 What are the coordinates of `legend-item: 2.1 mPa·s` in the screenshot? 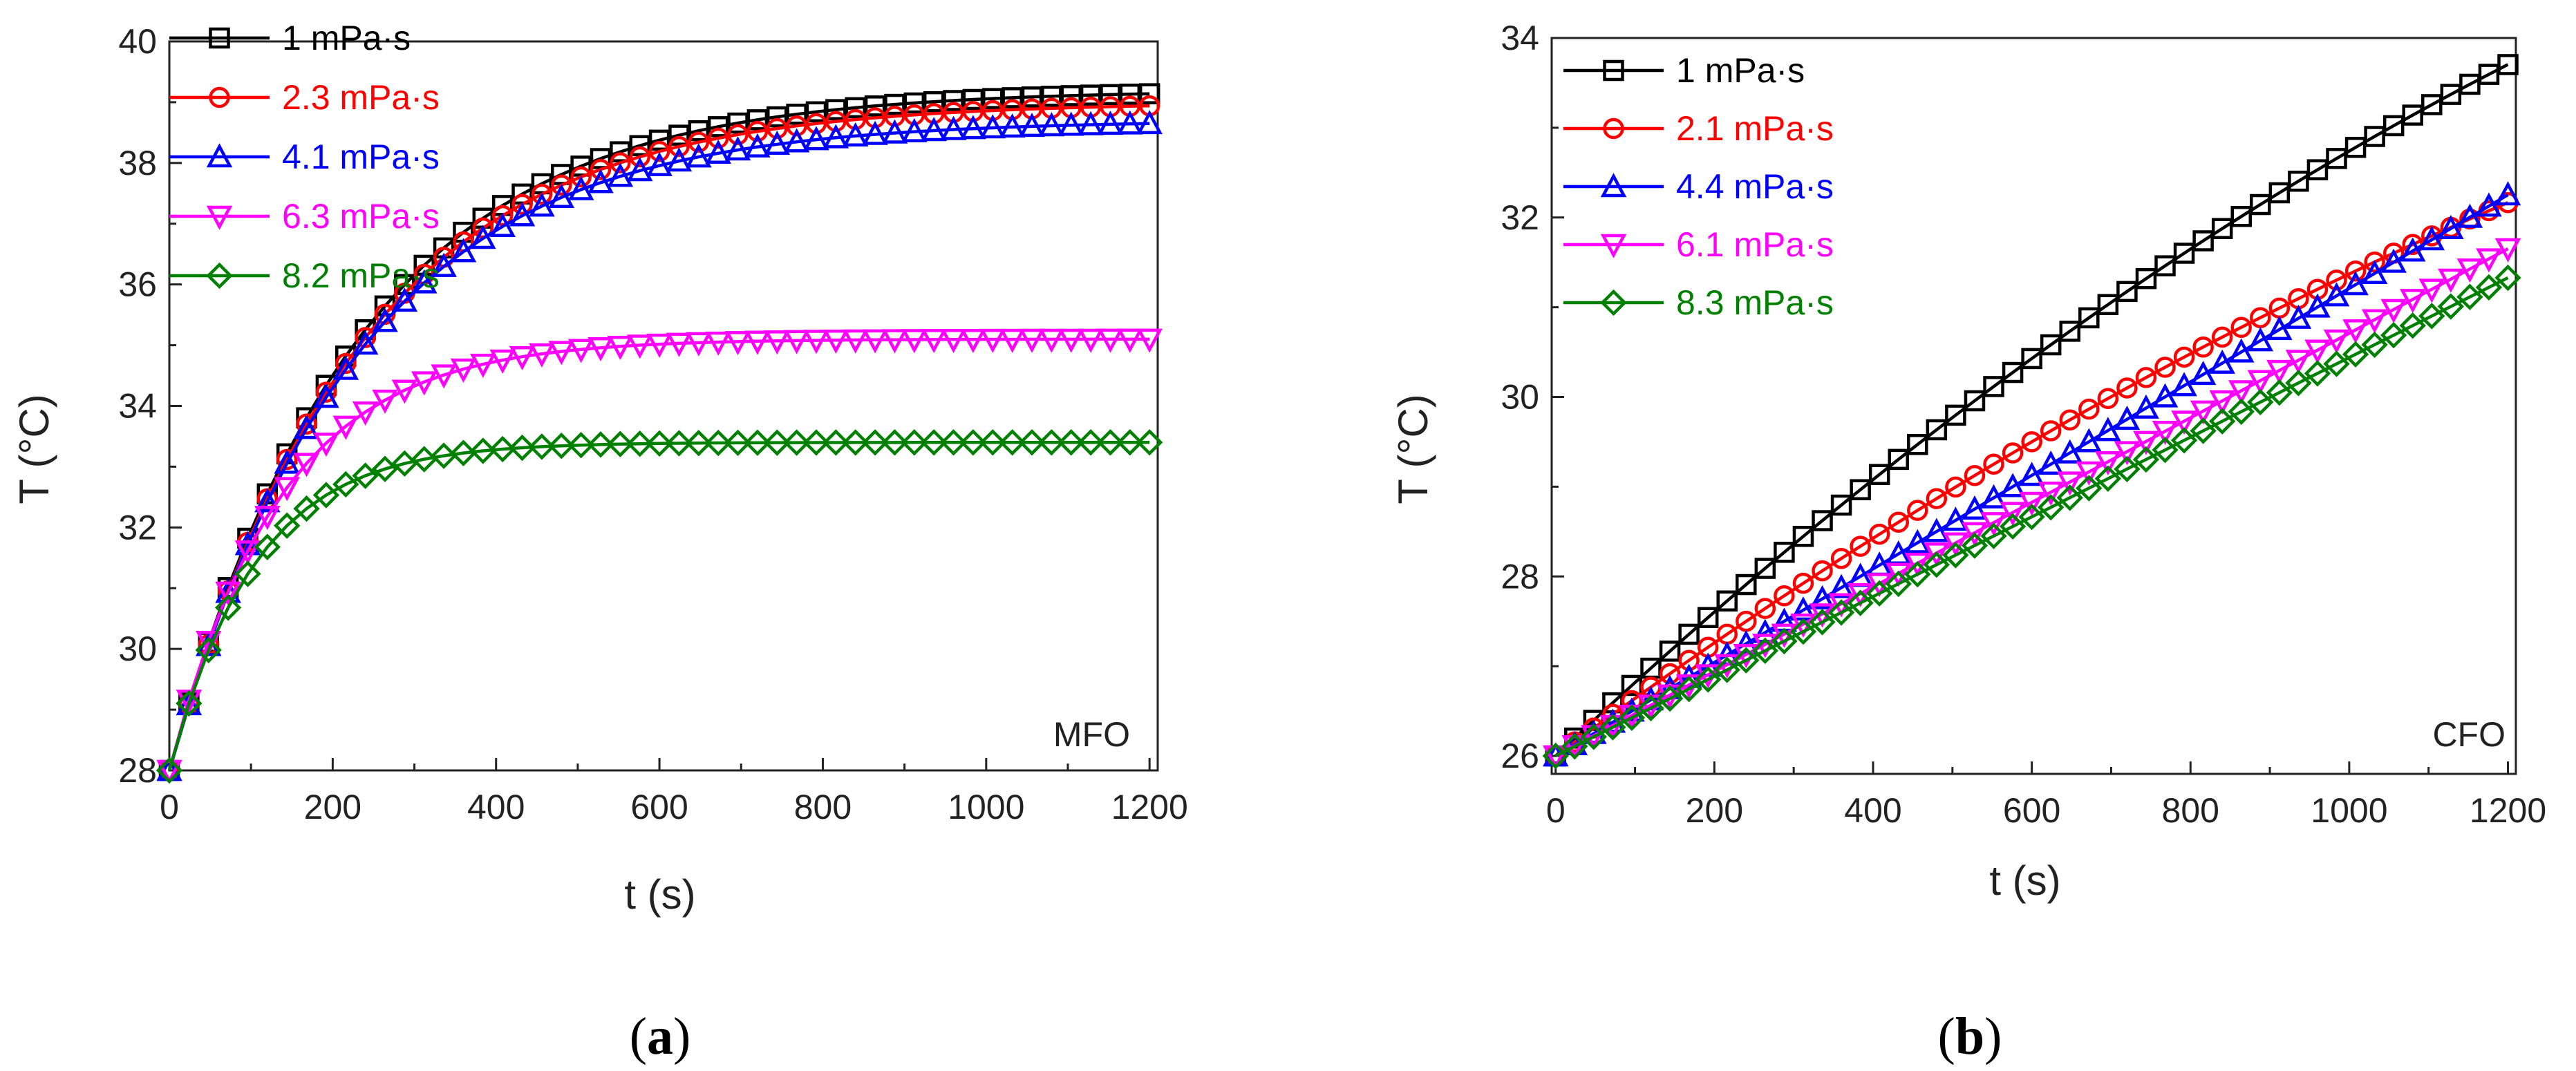 It's located at (1698, 128).